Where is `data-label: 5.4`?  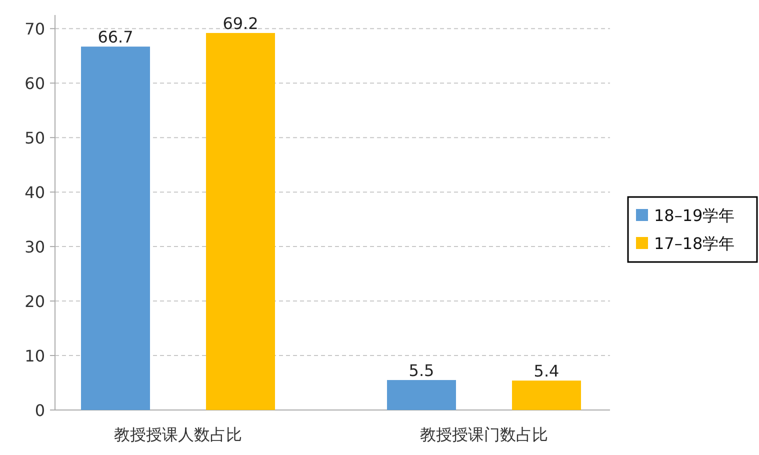
data-label: 5.4 is located at coordinates (547, 371).